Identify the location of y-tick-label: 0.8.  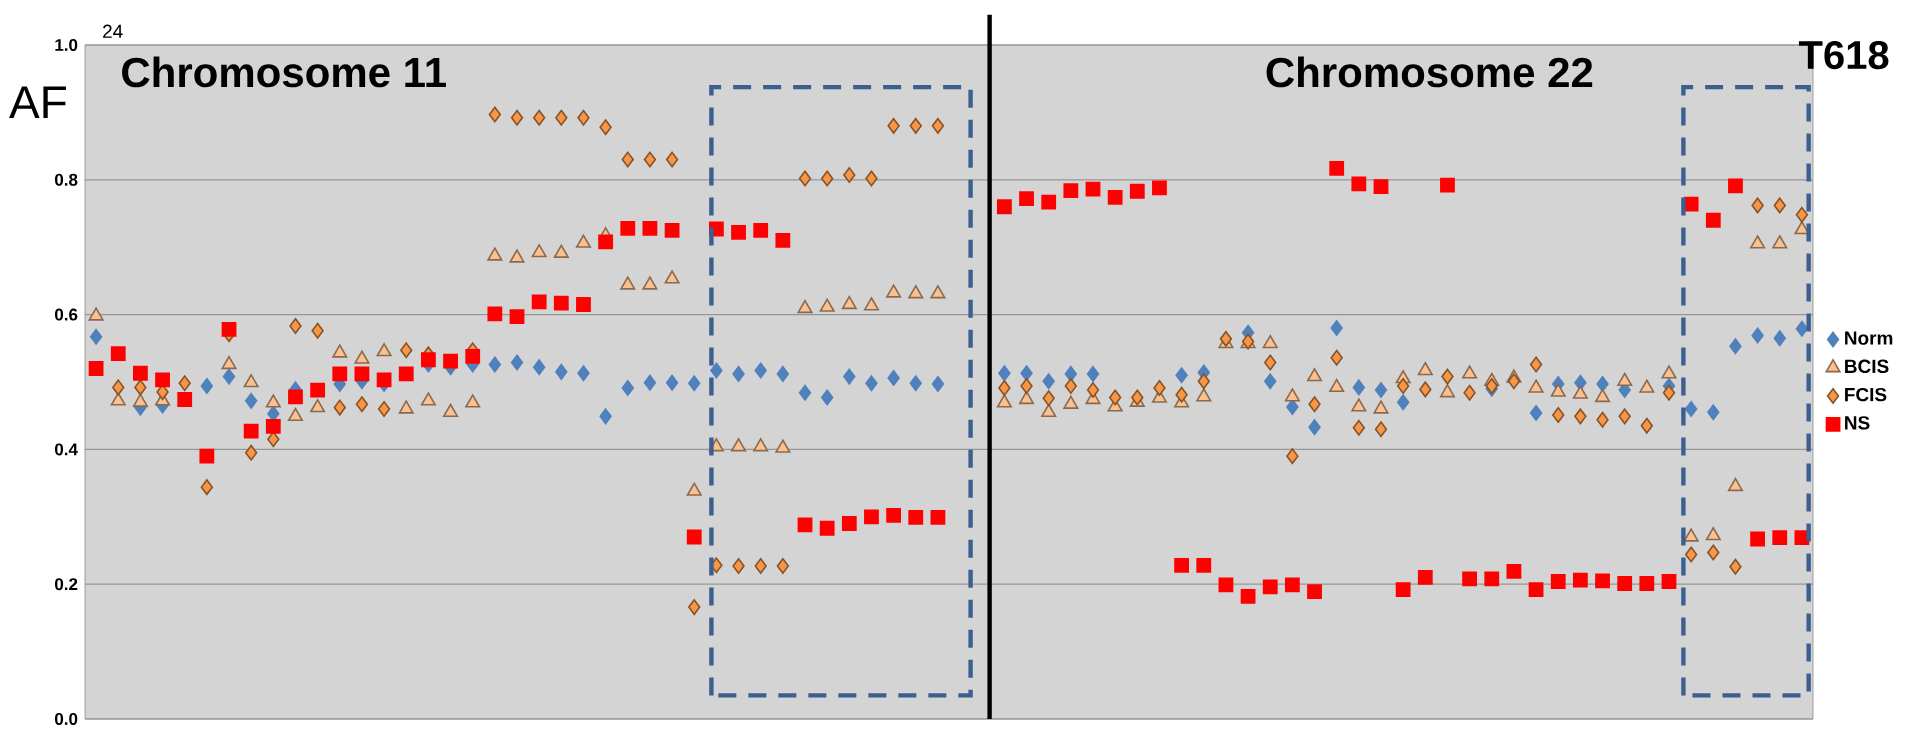
(66, 179).